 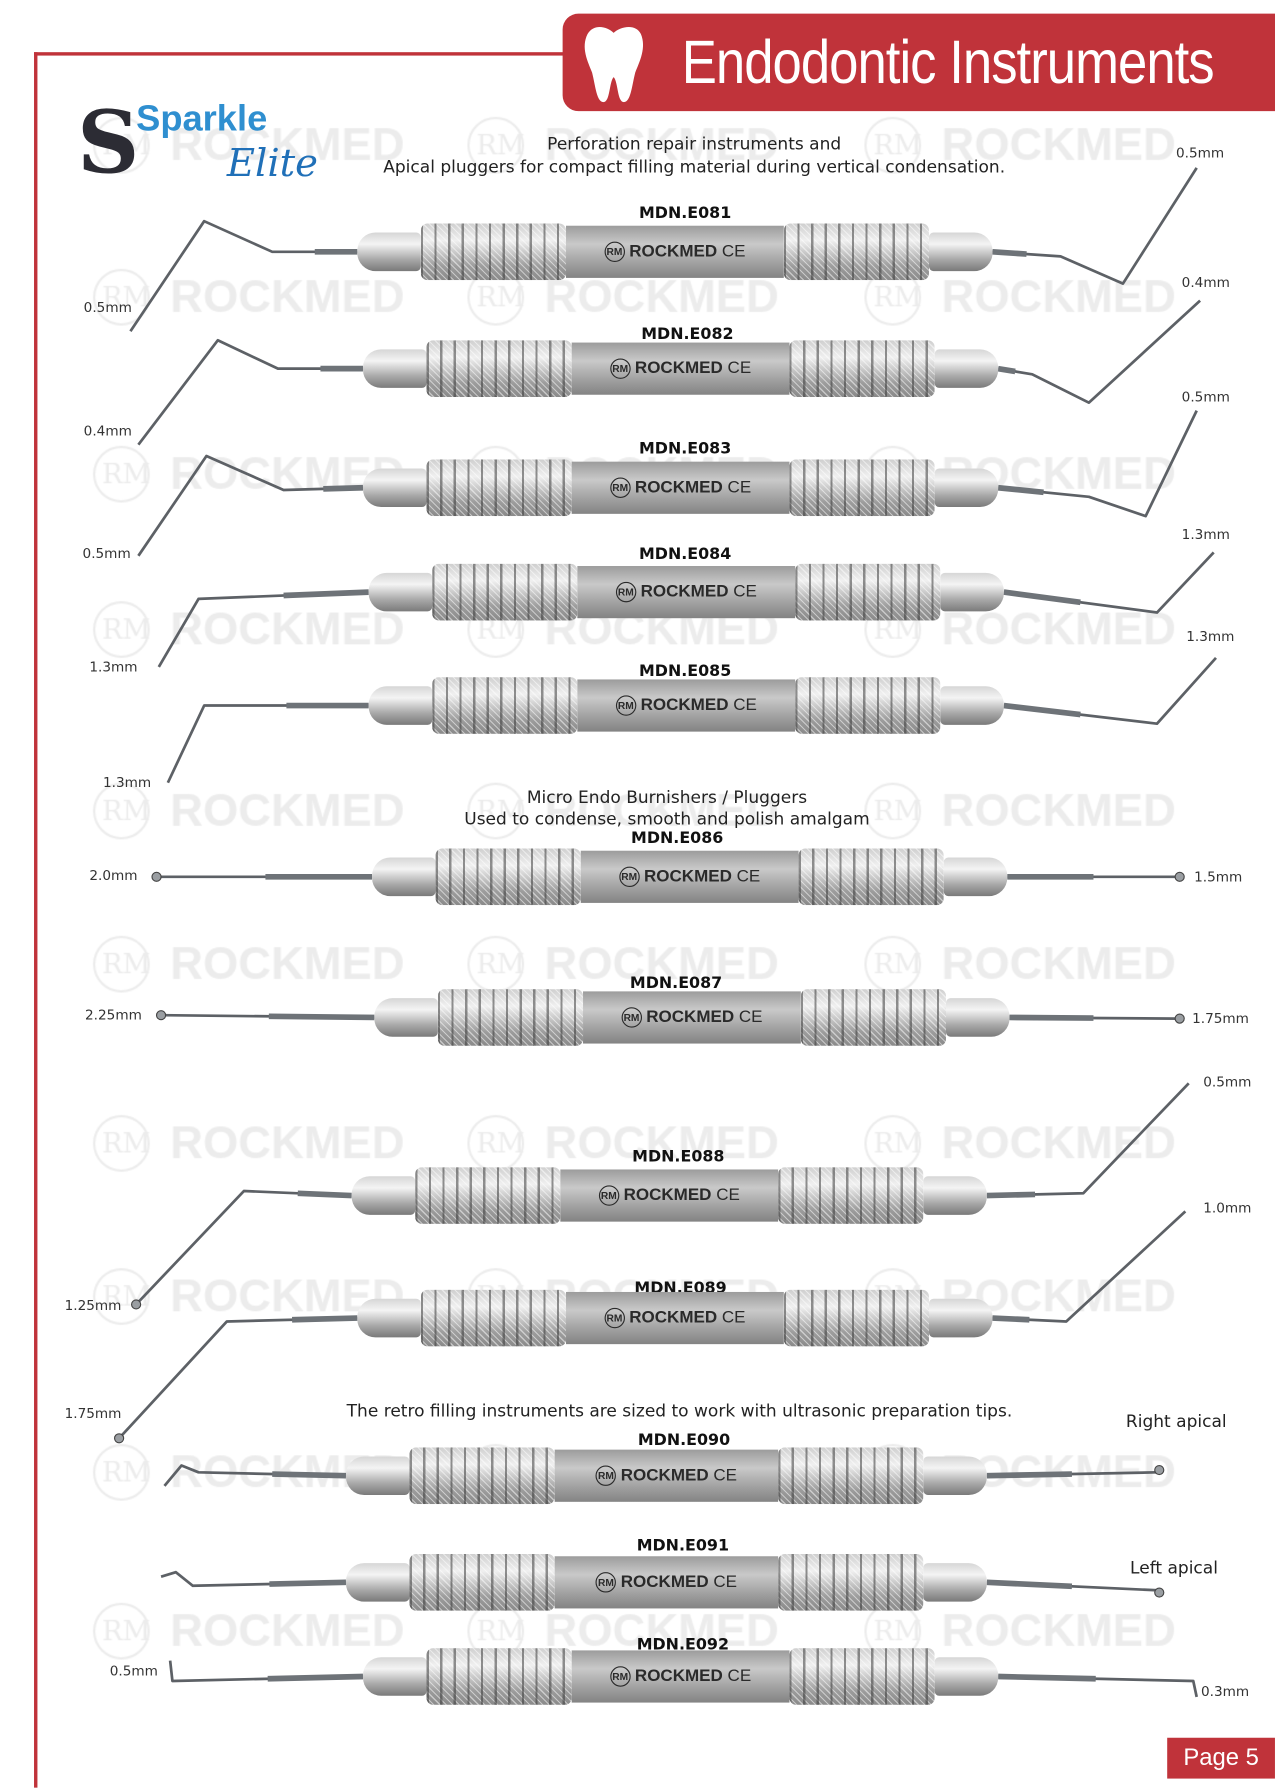 What do you see at coordinates (1220, 1018) in the screenshot?
I see `right-tip-size: 1.75mm` at bounding box center [1220, 1018].